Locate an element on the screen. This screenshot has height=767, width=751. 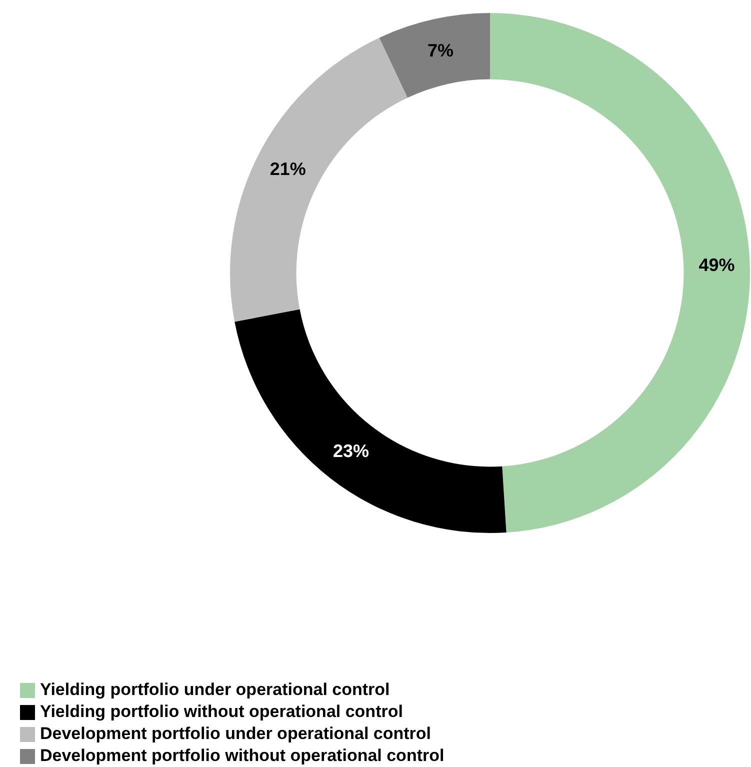
legend-label: Yielding portfolio under operational control is located at coordinates (215, 690).